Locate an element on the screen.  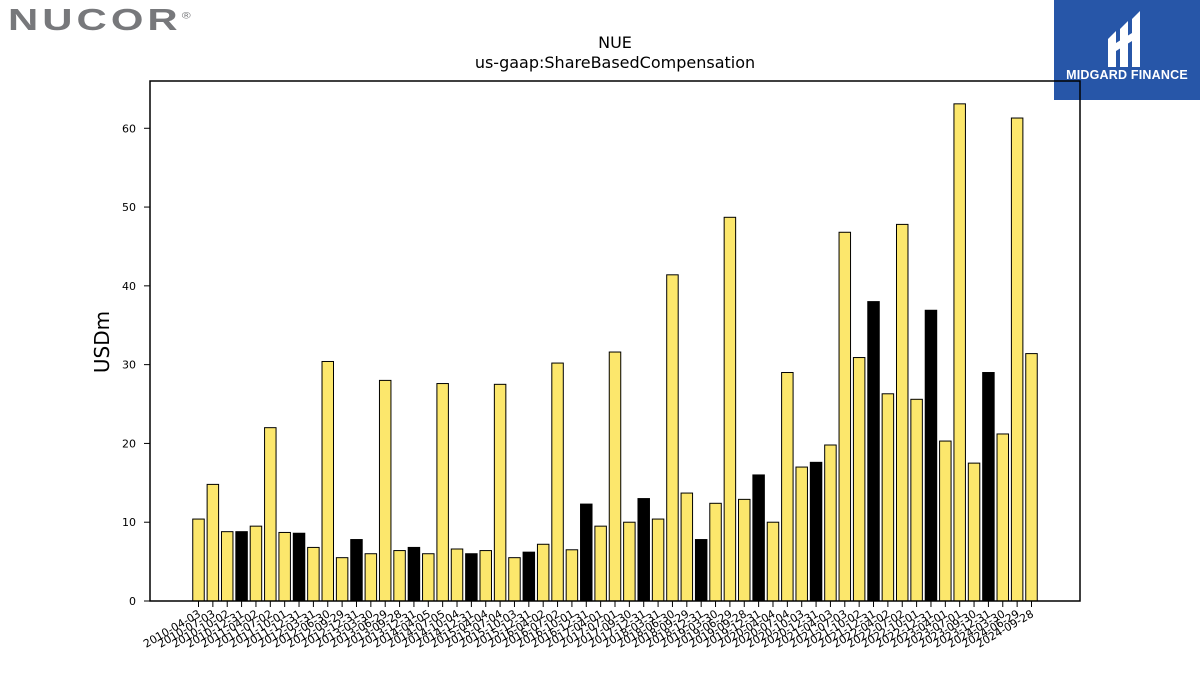
y-tick-label: 0 is located at coordinates (132, 601).